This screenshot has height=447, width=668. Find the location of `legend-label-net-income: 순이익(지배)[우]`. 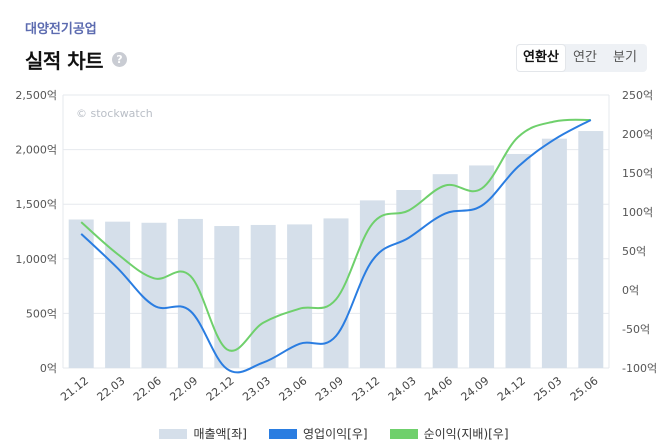

legend-label-net-income: 순이익(지배)[우] is located at coordinates (466, 434).